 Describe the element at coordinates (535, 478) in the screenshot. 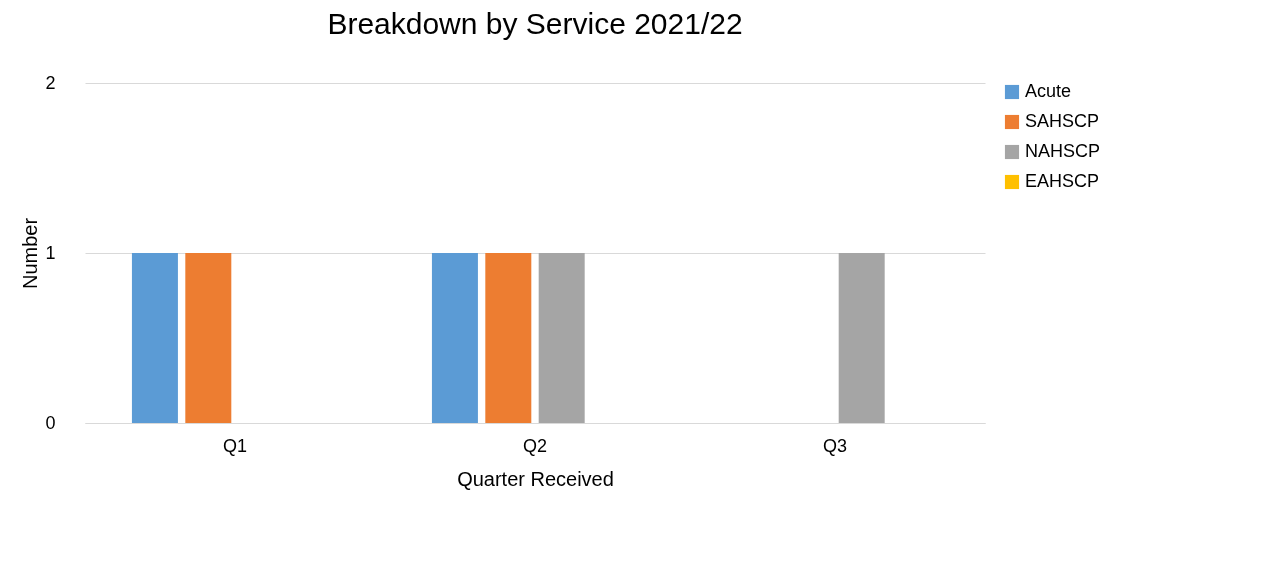

I see `x-axis-title: Quarter Received` at that location.